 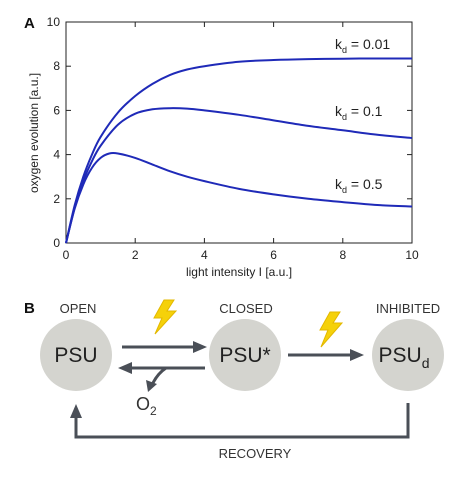 I want to click on y-tick-label: 6, so click(x=56, y=110).